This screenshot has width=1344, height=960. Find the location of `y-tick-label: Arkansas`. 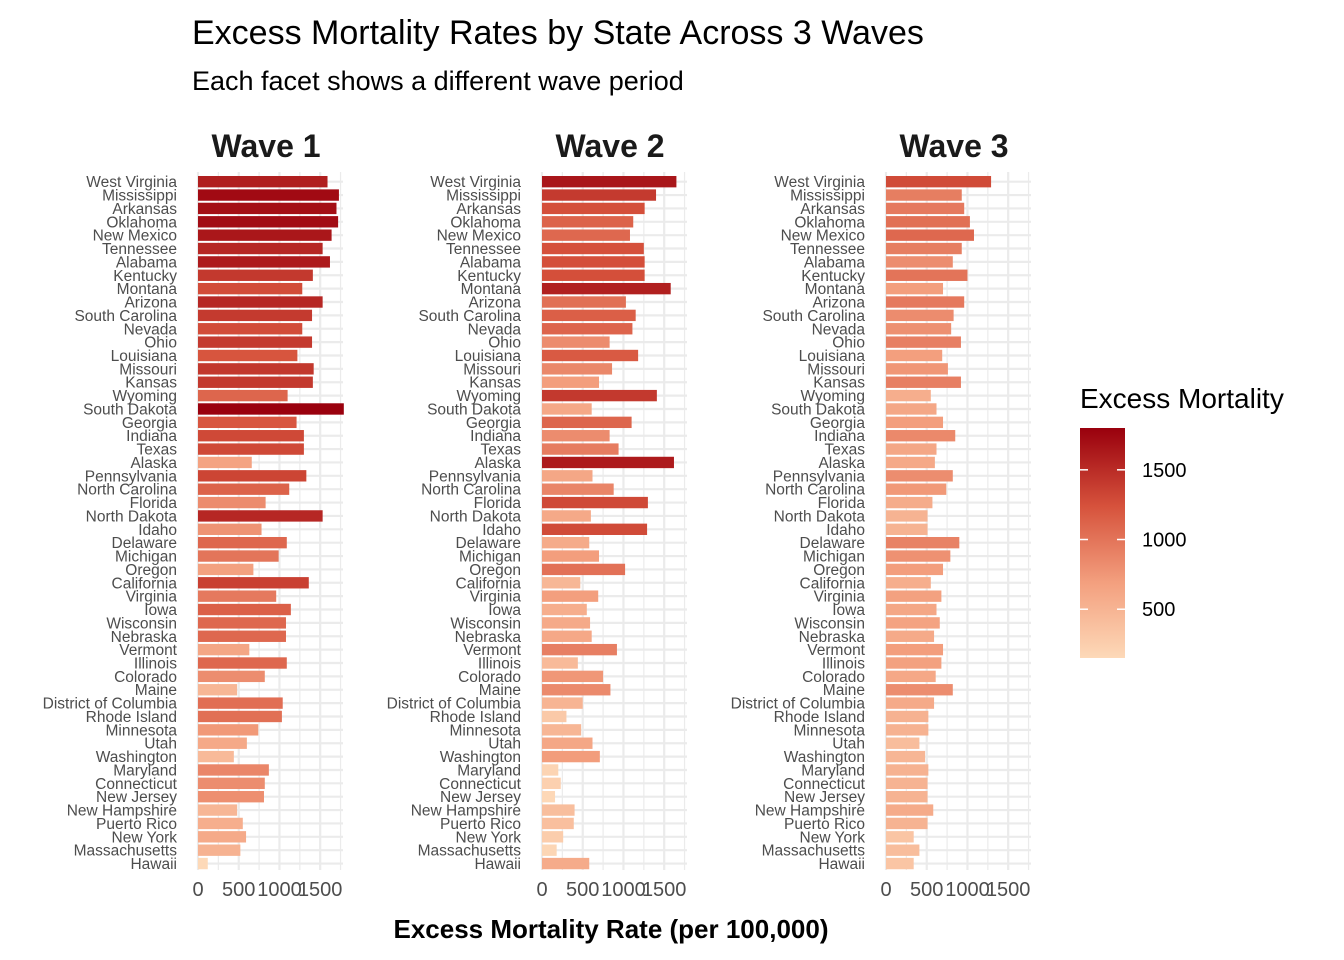

y-tick-label: Arkansas is located at coordinates (832, 209).